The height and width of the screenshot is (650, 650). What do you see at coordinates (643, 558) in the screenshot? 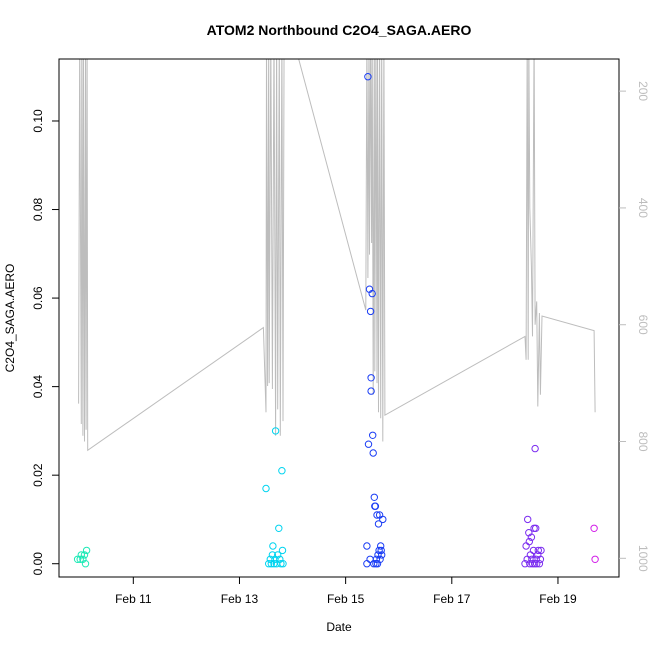
I see `y2-tick-label: 1000` at bounding box center [643, 558].